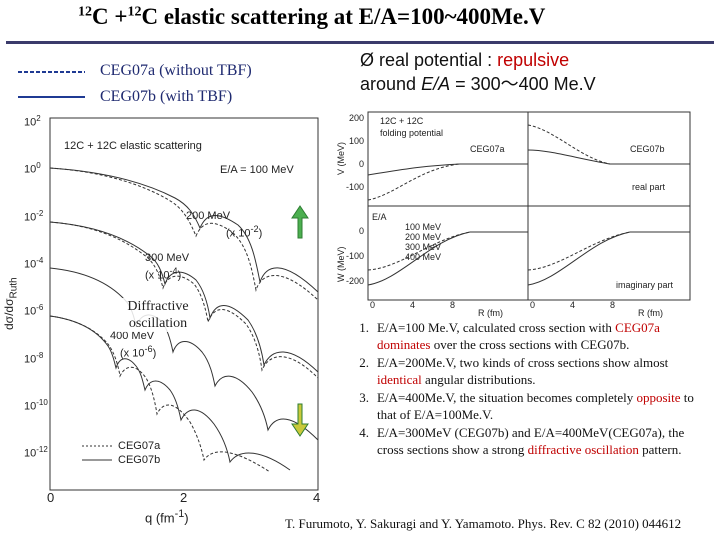  I want to click on y-tick-label: -100, so click(354, 256).